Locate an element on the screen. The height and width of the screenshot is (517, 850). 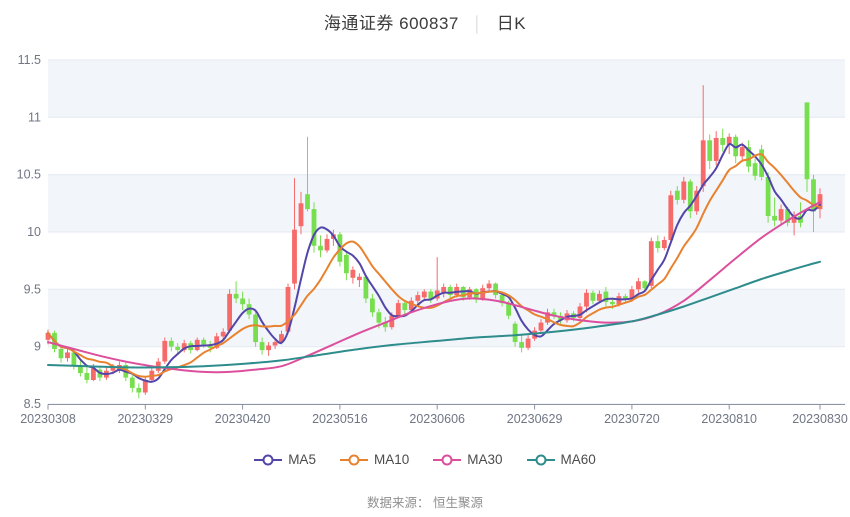
y-axis-label: 8.5 is located at coordinates (32, 404).